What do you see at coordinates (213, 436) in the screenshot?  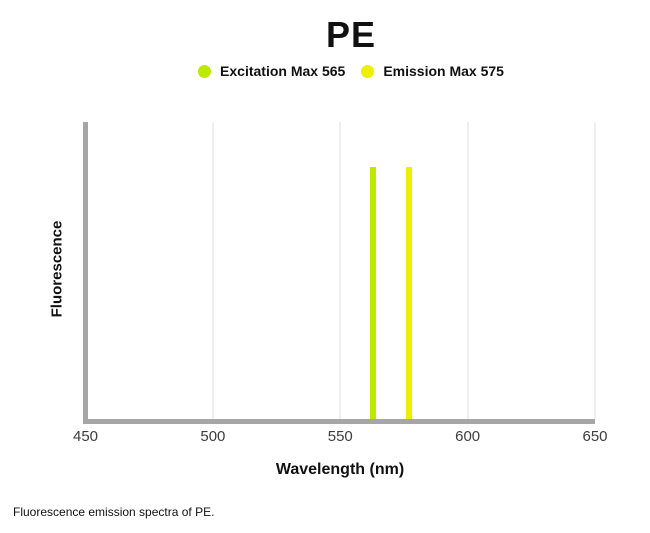 I see `x-tick-500: 500` at bounding box center [213, 436].